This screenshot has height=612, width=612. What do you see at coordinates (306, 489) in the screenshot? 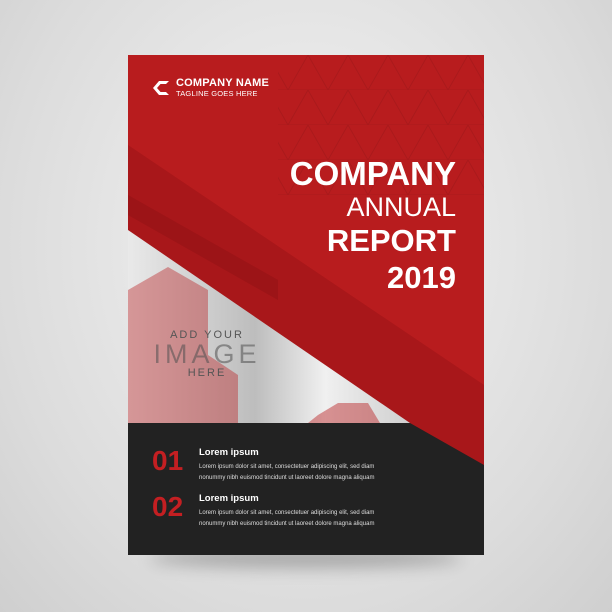
I see `dark-footer` at bounding box center [306, 489].